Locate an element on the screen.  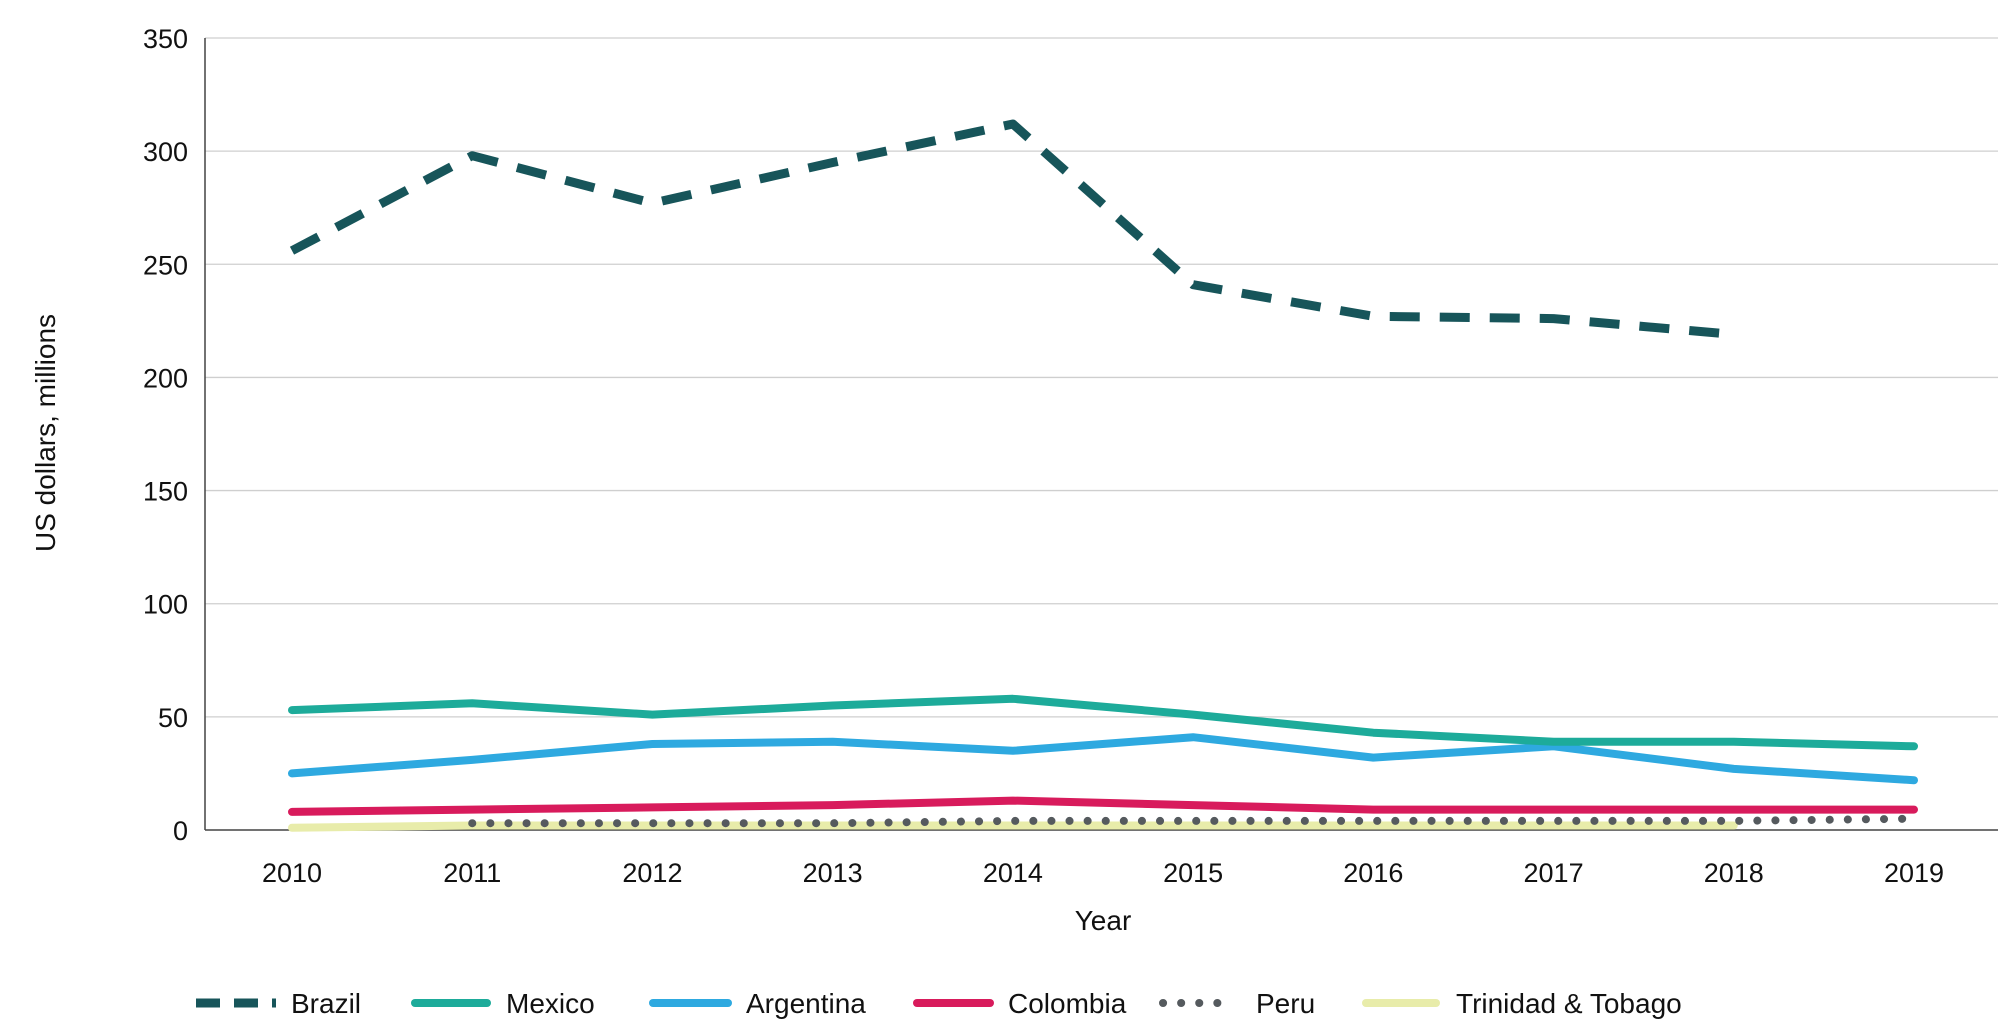
x-tick-label: 2010 is located at coordinates (292, 873).